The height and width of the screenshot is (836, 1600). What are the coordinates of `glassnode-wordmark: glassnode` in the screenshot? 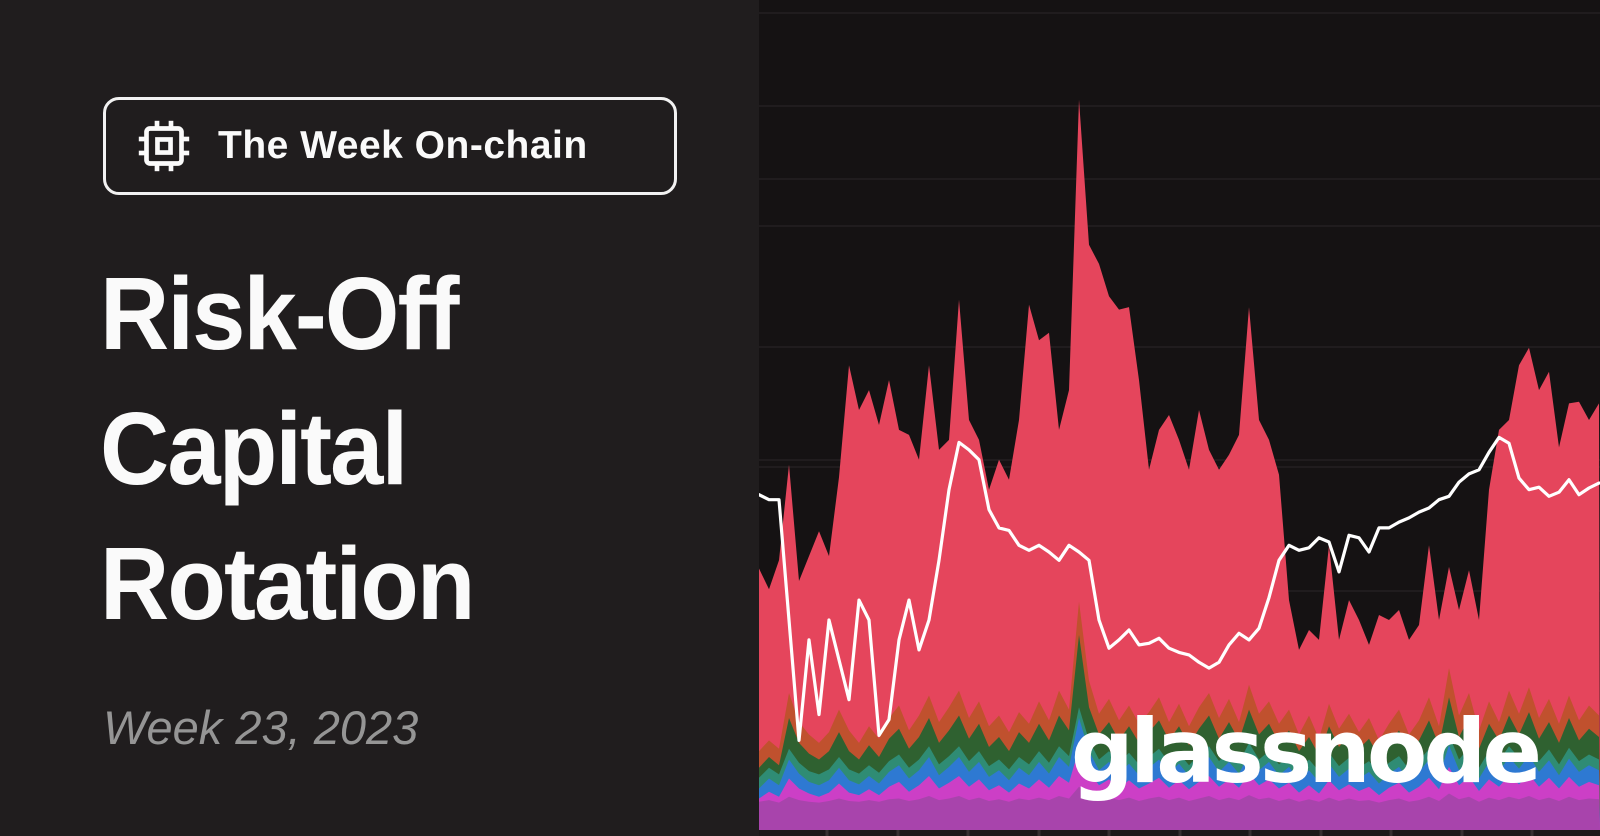 It's located at (1306, 751).